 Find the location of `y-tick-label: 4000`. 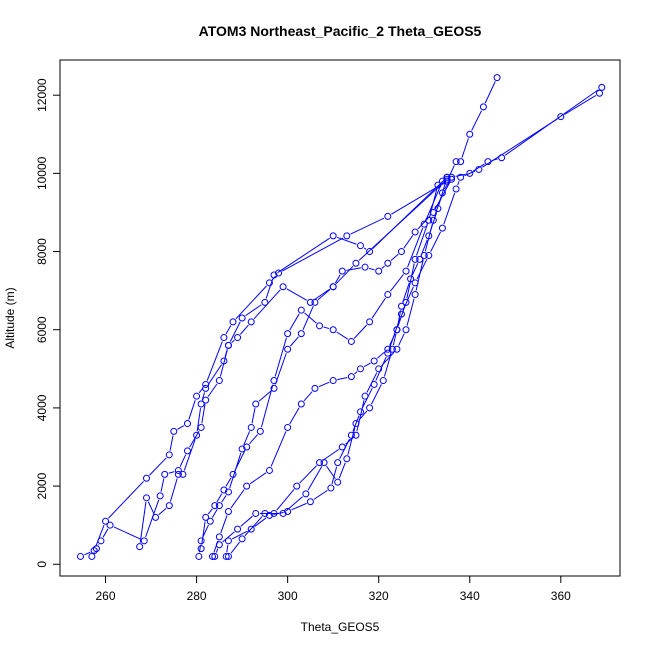

y-tick-label: 4000 is located at coordinates (42, 407).